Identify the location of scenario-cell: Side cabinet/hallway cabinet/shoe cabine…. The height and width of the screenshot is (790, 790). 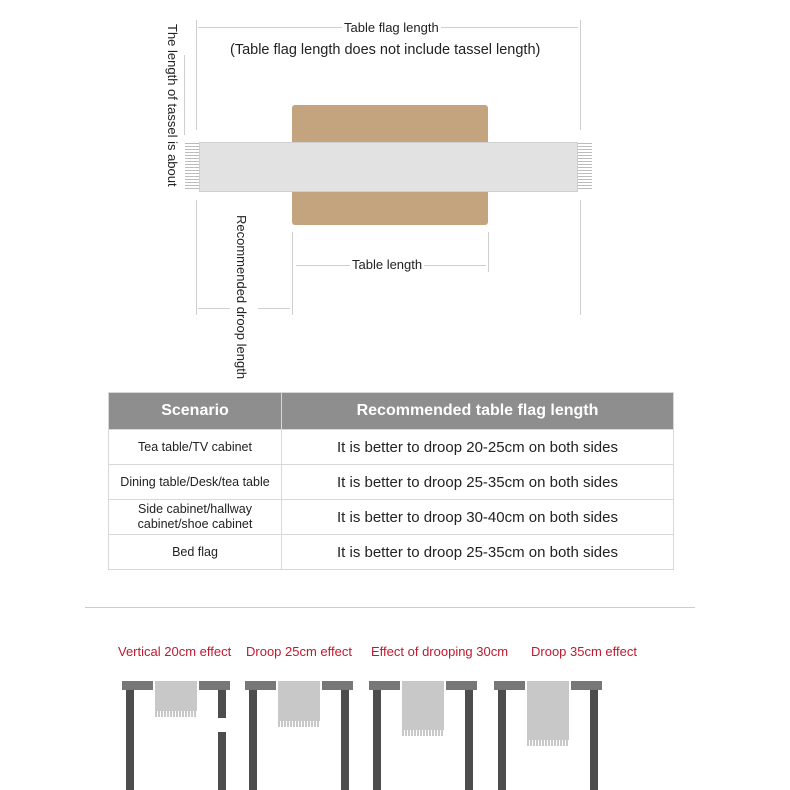
(195, 517).